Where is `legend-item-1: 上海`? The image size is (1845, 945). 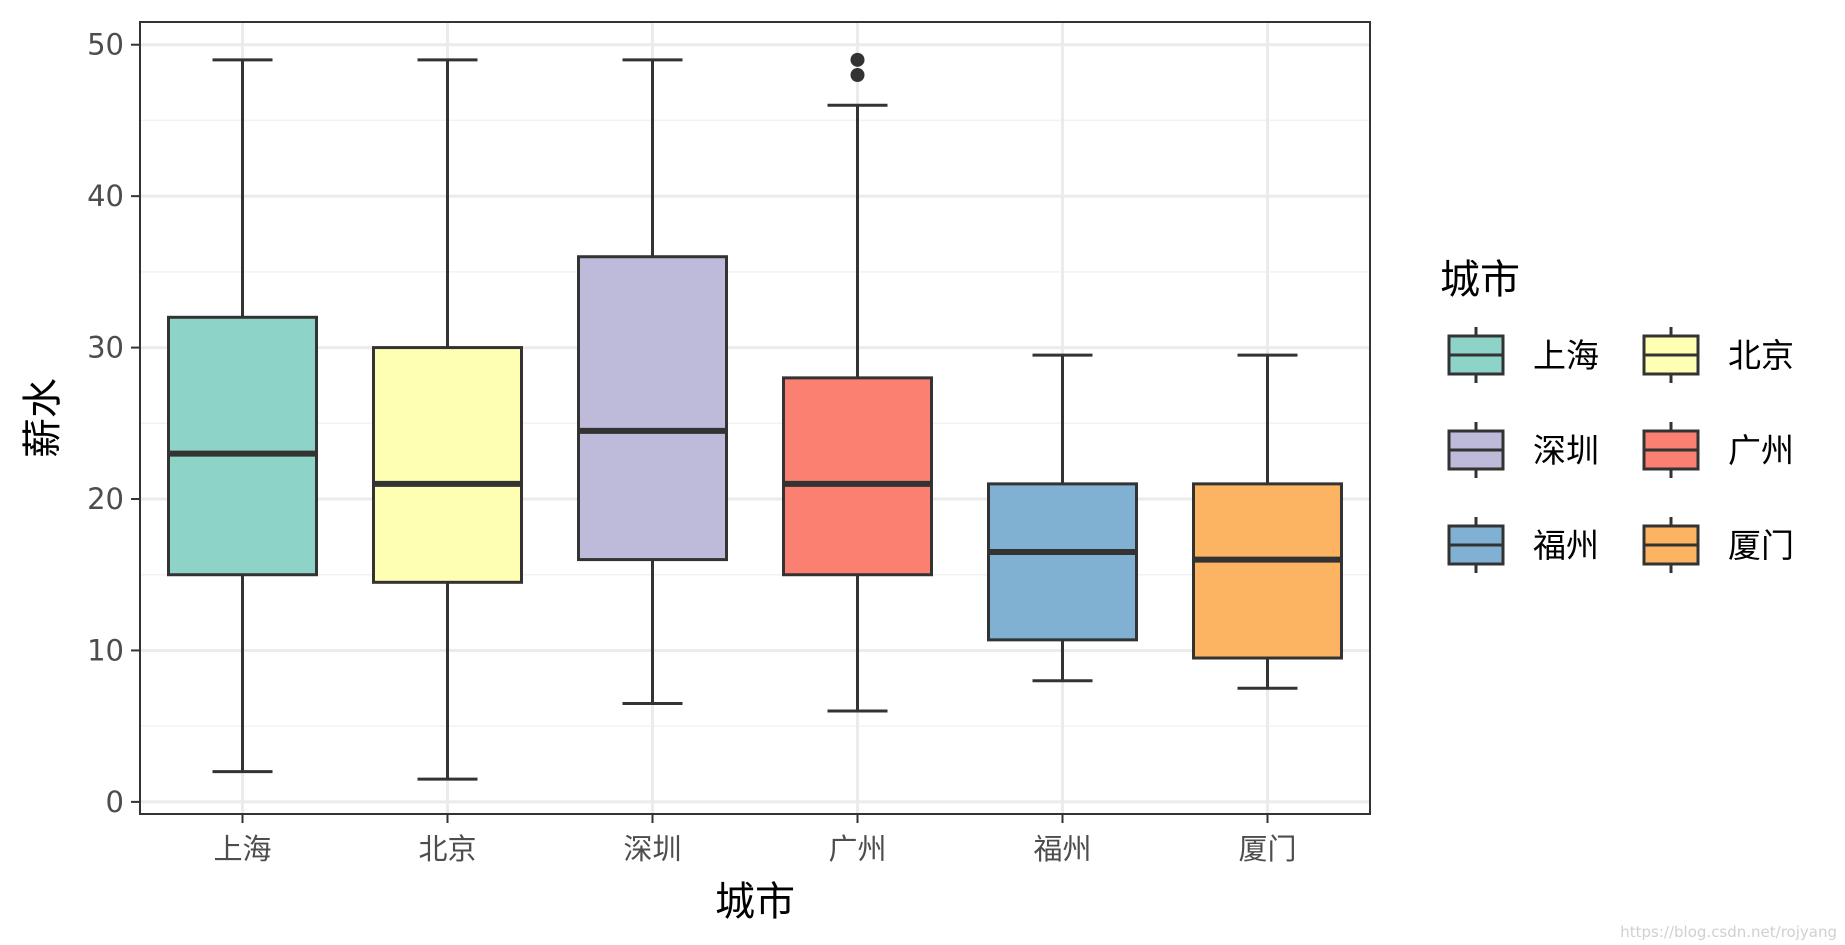
legend-item-1: 上海 is located at coordinates (1523, 355).